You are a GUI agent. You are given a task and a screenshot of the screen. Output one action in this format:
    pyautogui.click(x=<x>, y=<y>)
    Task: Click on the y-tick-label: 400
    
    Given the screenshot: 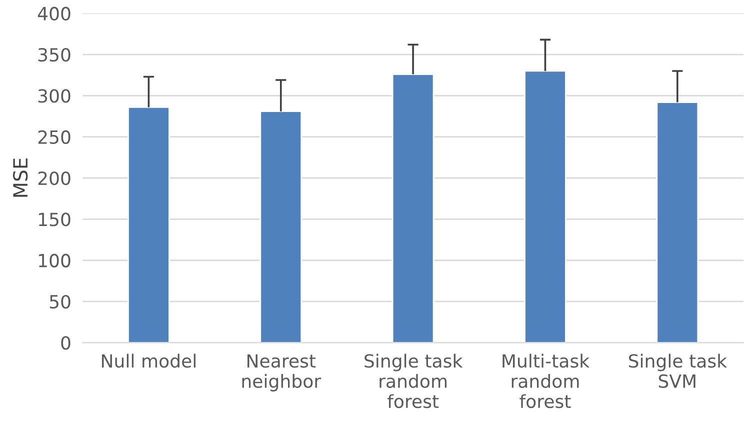 What is the action you would take?
    pyautogui.click(x=54, y=13)
    